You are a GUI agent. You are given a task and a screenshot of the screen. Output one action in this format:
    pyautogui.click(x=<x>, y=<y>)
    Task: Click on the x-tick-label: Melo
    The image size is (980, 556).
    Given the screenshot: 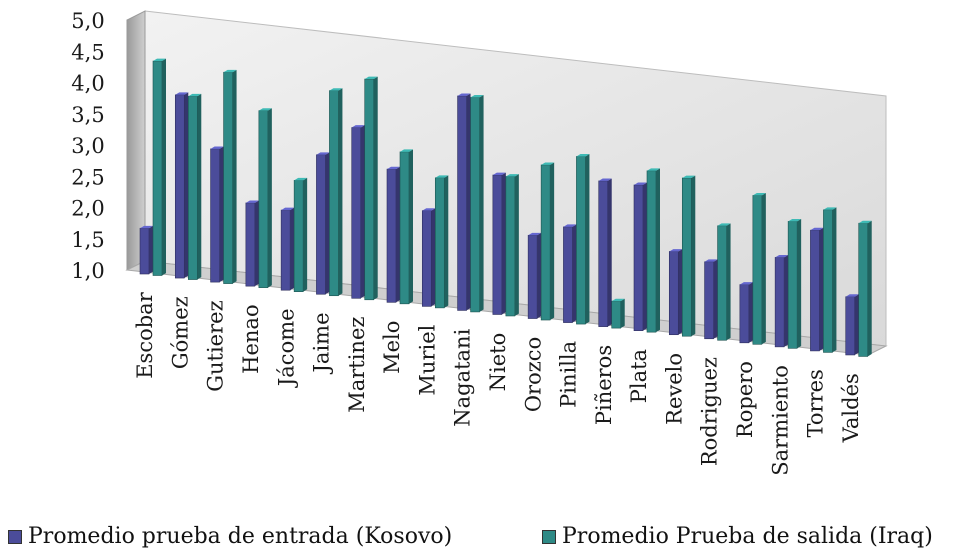 What is the action you would take?
    pyautogui.click(x=392, y=347)
    